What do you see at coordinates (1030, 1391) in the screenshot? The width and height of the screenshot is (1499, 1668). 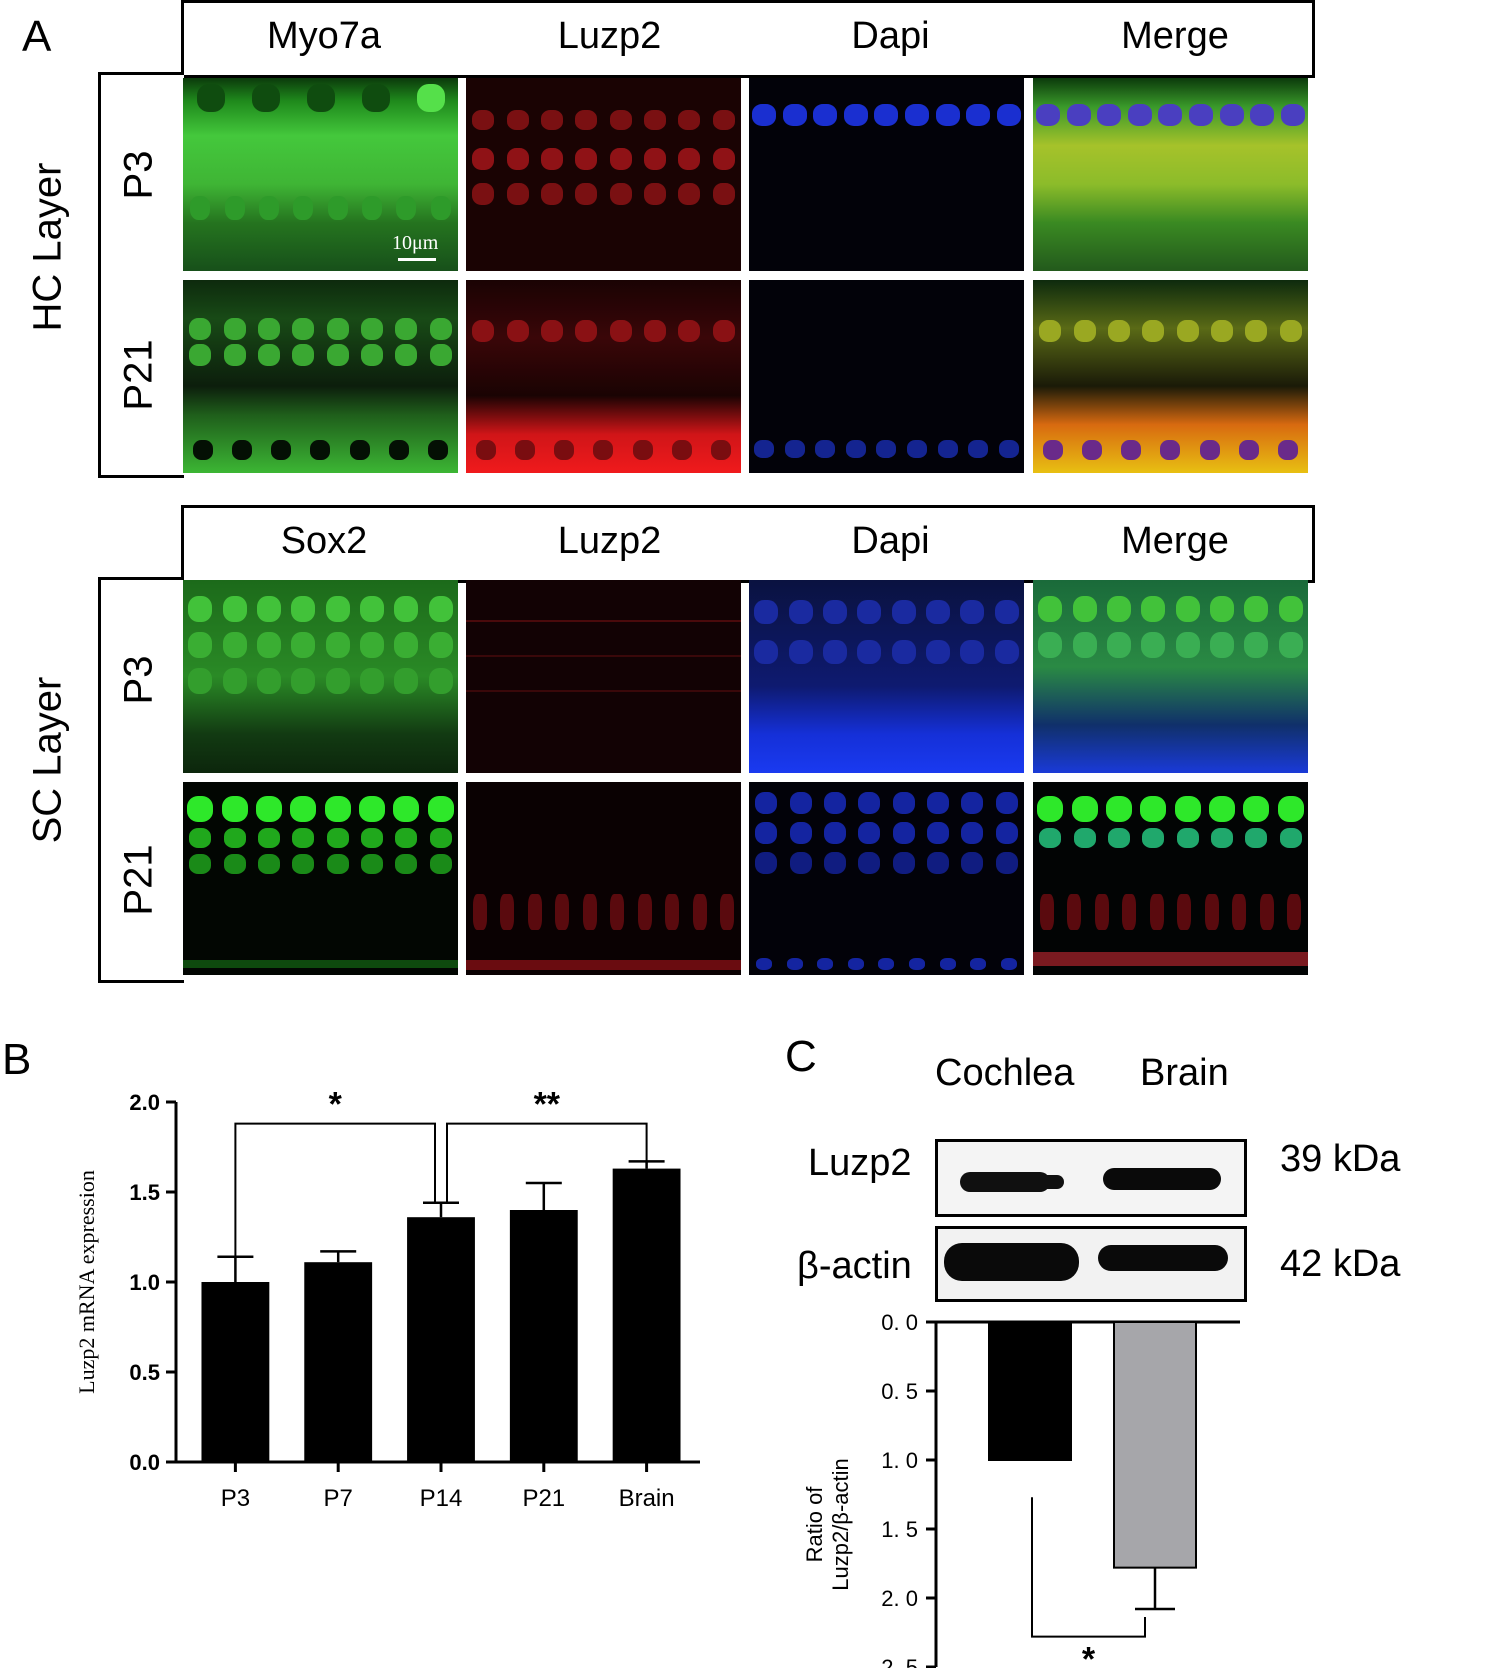 I see `bar-cochlea` at bounding box center [1030, 1391].